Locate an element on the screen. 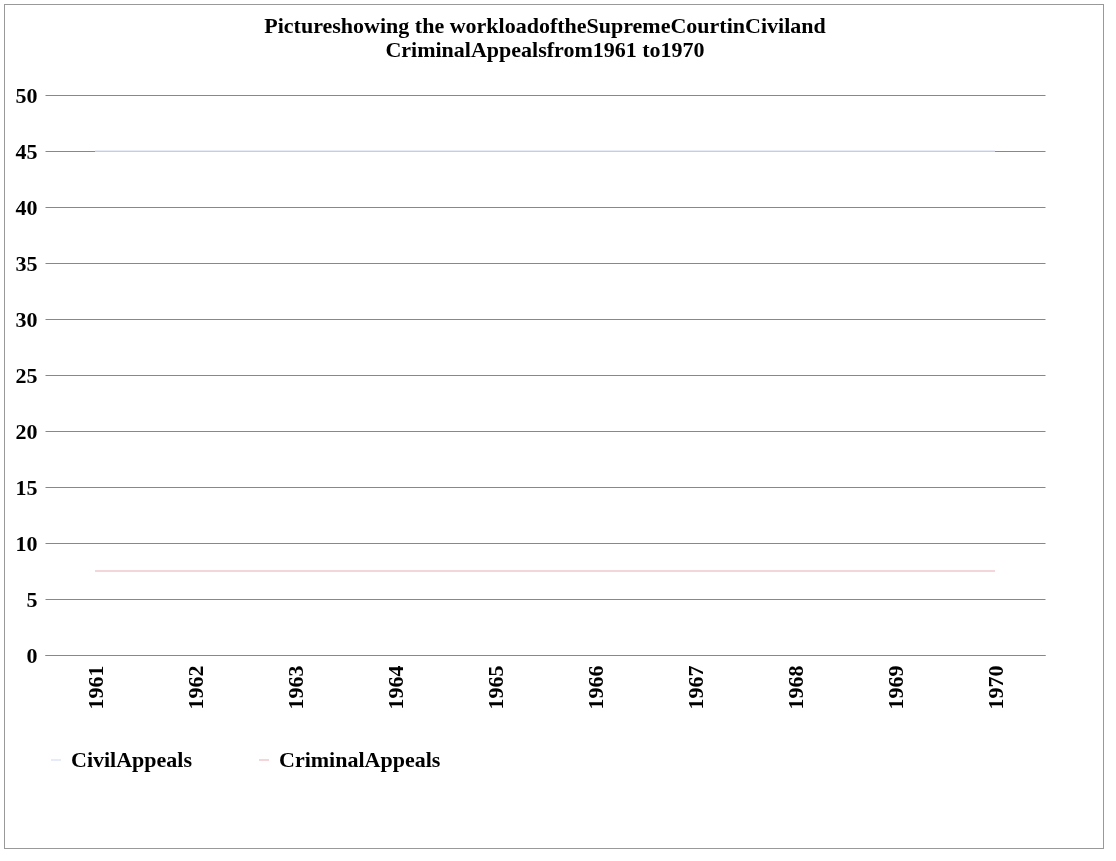 This screenshot has width=1116, height=861. x-tick-label: 1965 is located at coordinates (495, 687).